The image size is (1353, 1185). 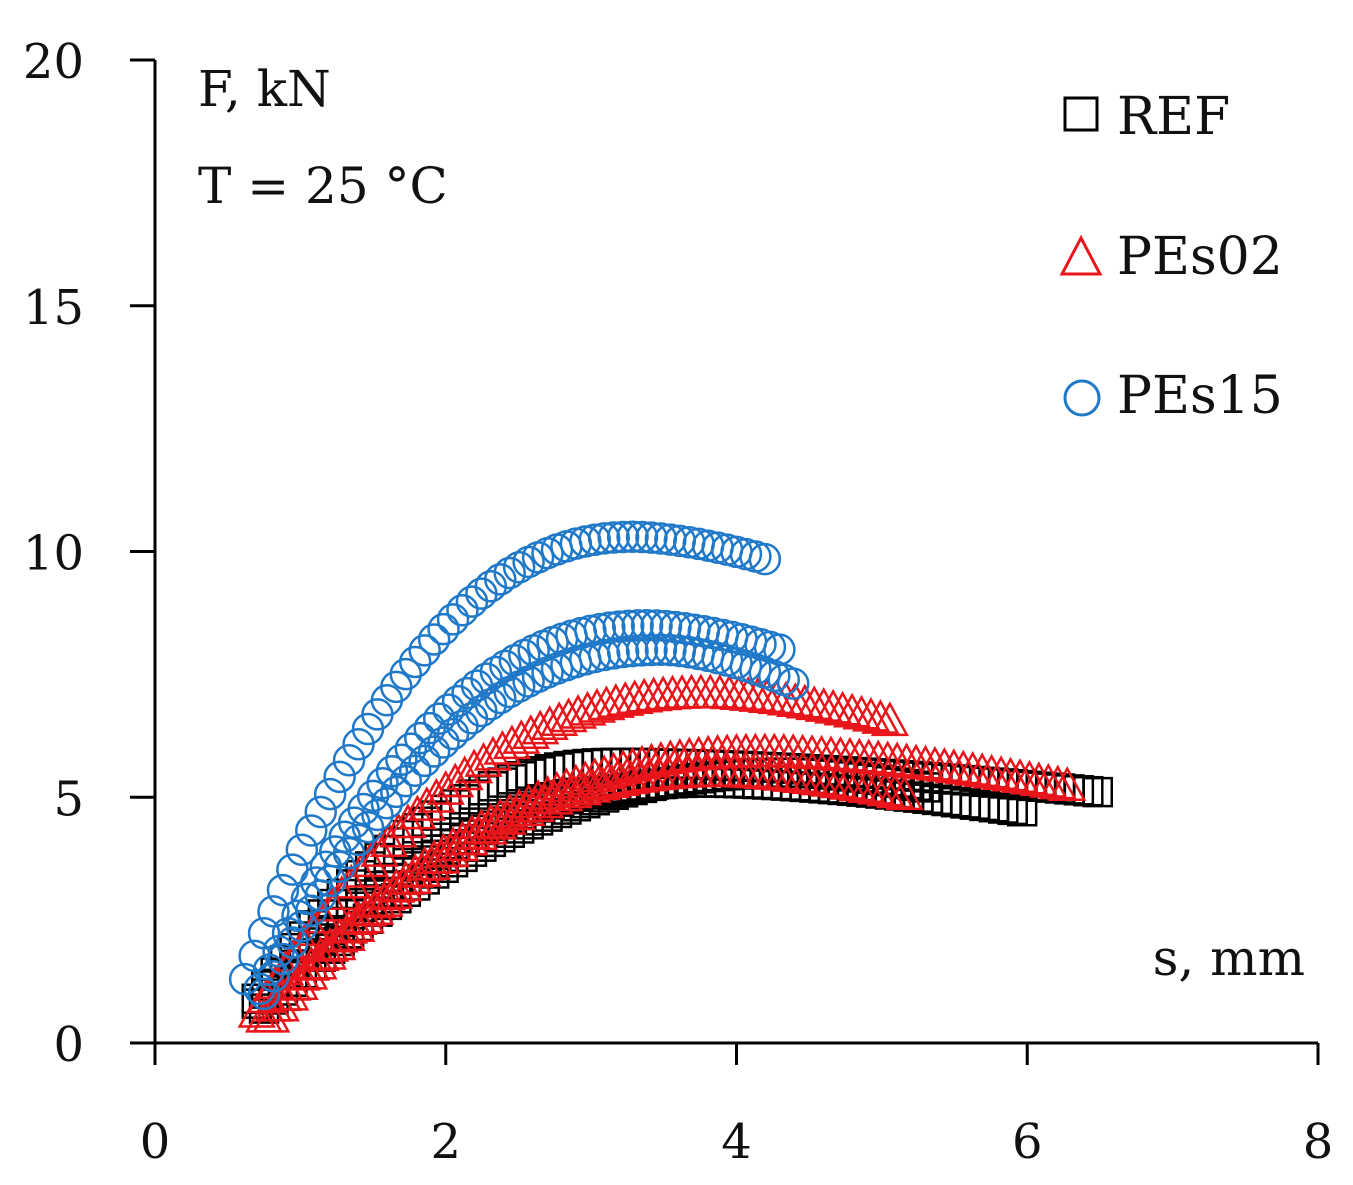 I want to click on y-axis-label: F, kN, so click(x=264, y=89).